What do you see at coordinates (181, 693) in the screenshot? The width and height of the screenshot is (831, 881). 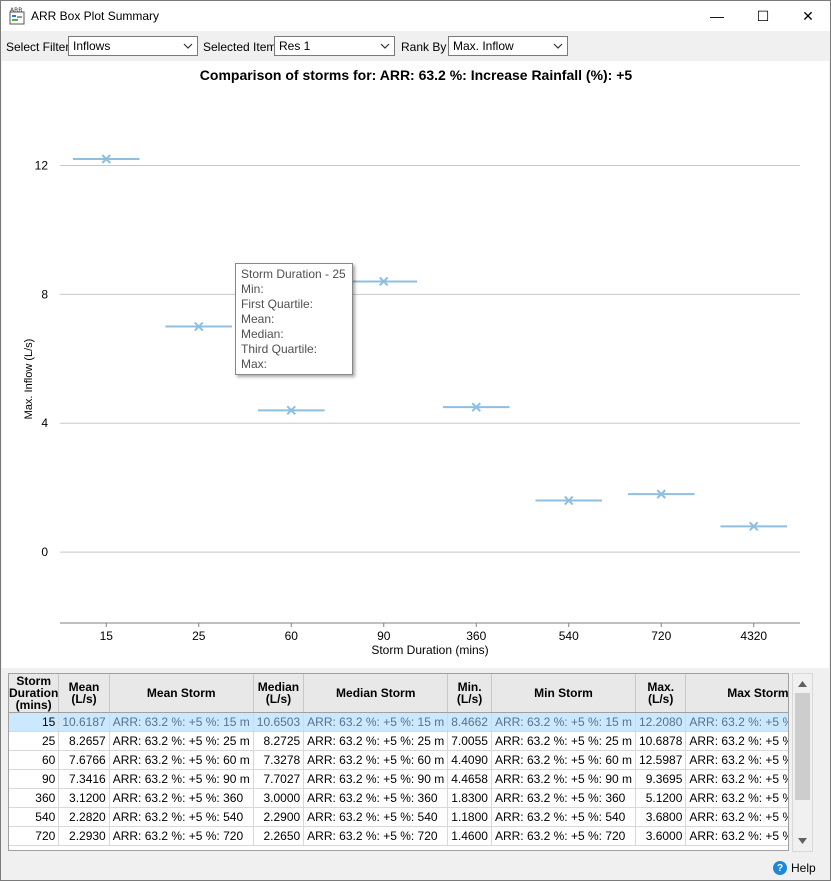 I see `column-header: Mean Storm` at bounding box center [181, 693].